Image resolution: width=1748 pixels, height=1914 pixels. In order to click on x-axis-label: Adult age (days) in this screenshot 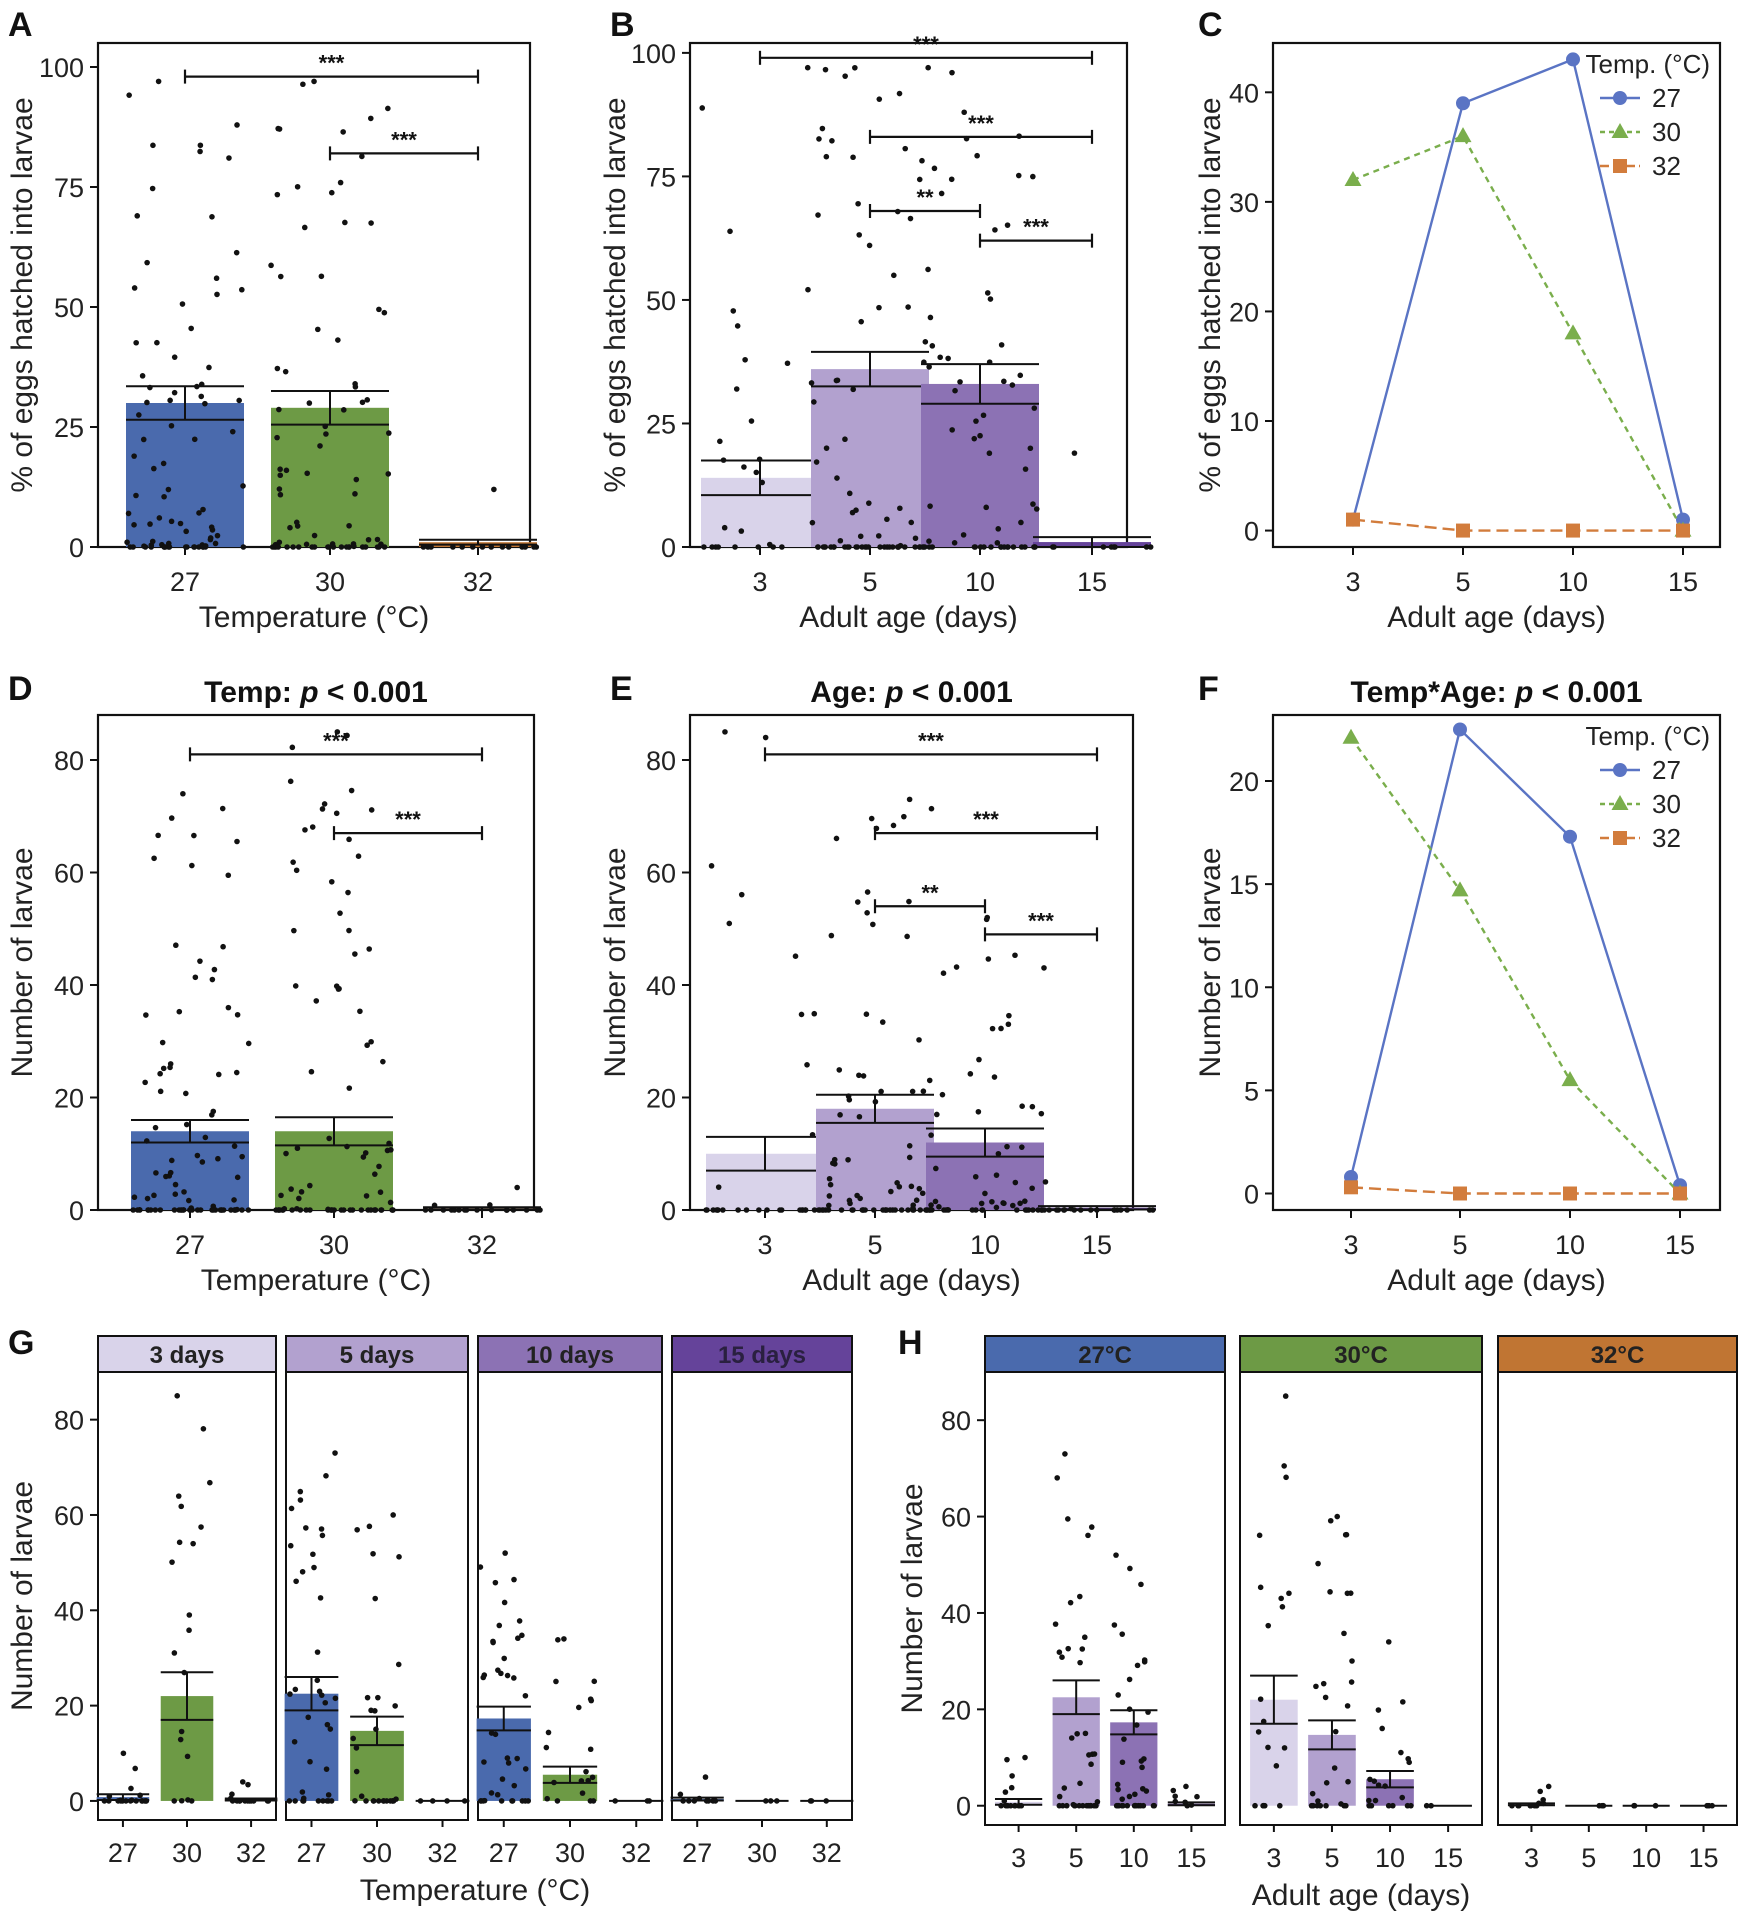, I will do `click(1496, 617)`.